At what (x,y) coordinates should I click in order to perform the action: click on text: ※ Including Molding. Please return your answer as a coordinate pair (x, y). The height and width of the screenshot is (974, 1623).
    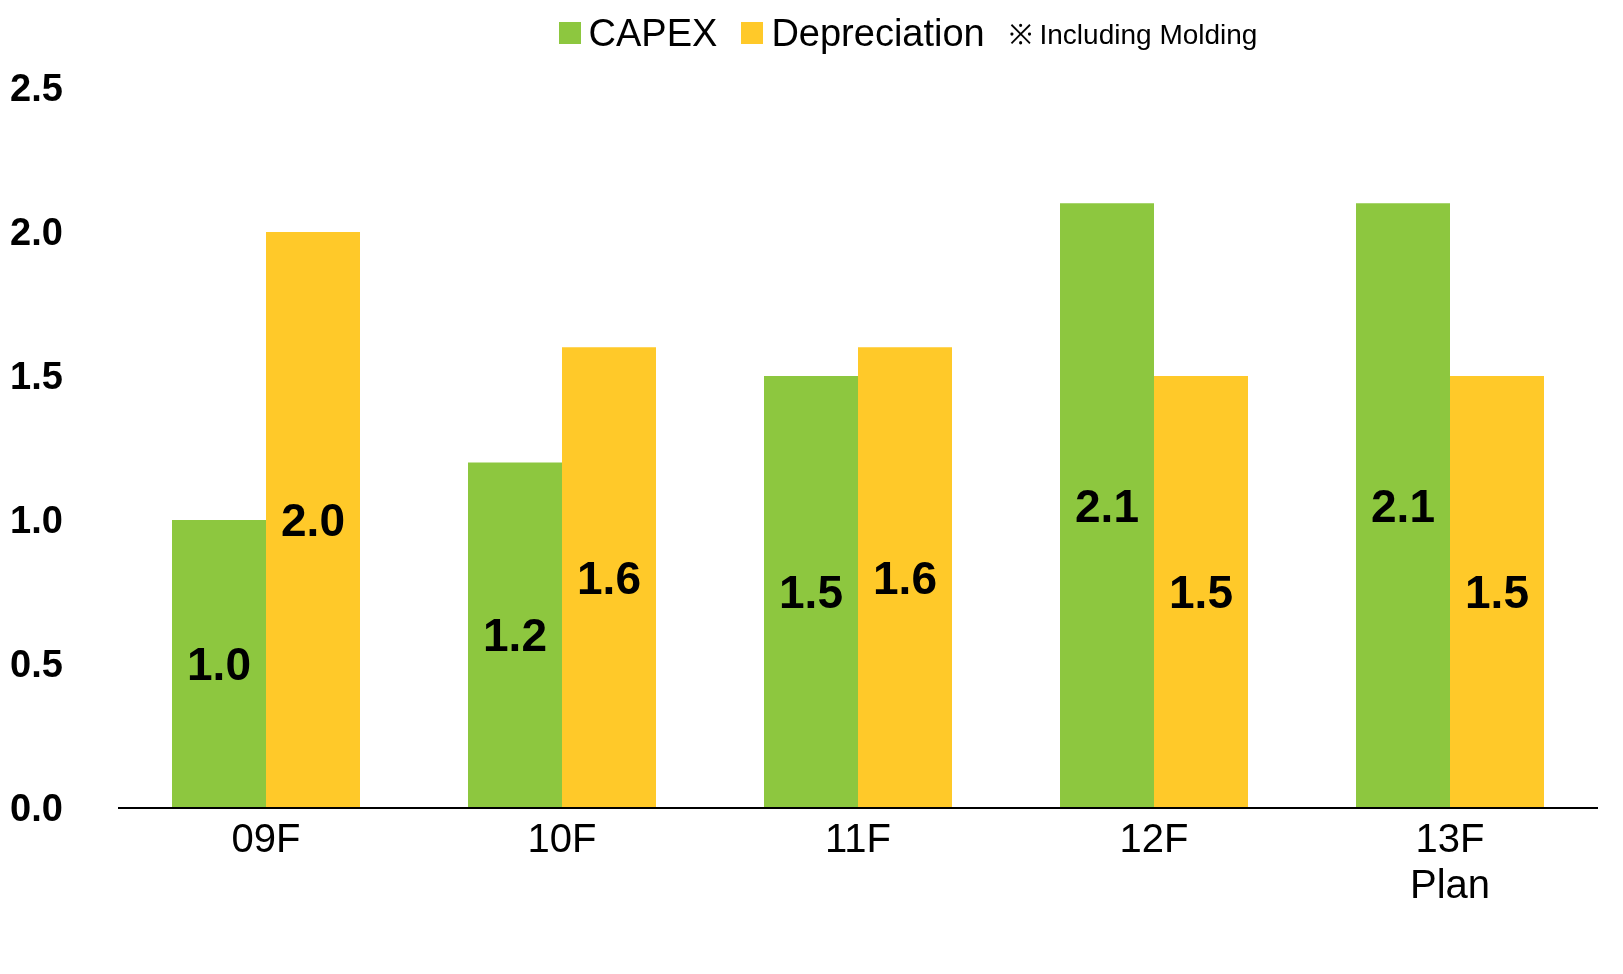
    Looking at the image, I should click on (1133, 35).